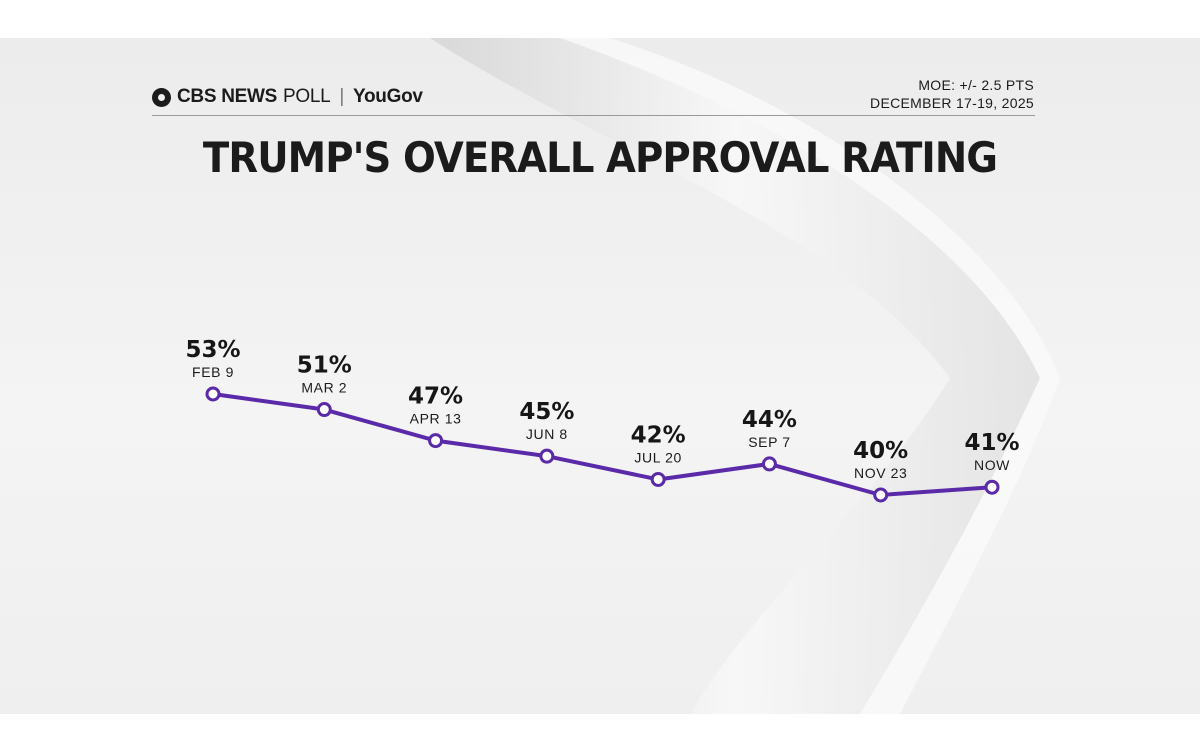 This screenshot has width=1200, height=749. I want to click on date-label-3: JUN 8, so click(547, 434).